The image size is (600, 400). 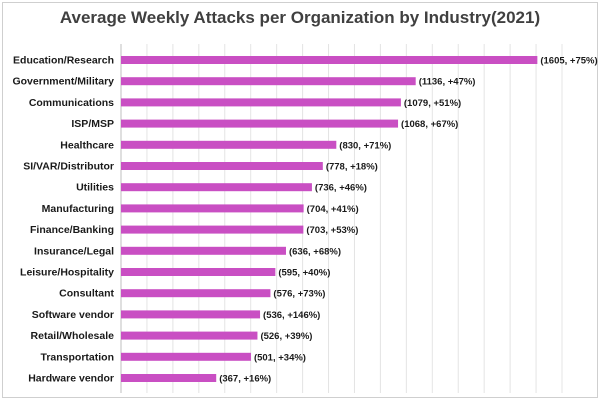 I want to click on category-label: Communications, so click(x=71, y=103).